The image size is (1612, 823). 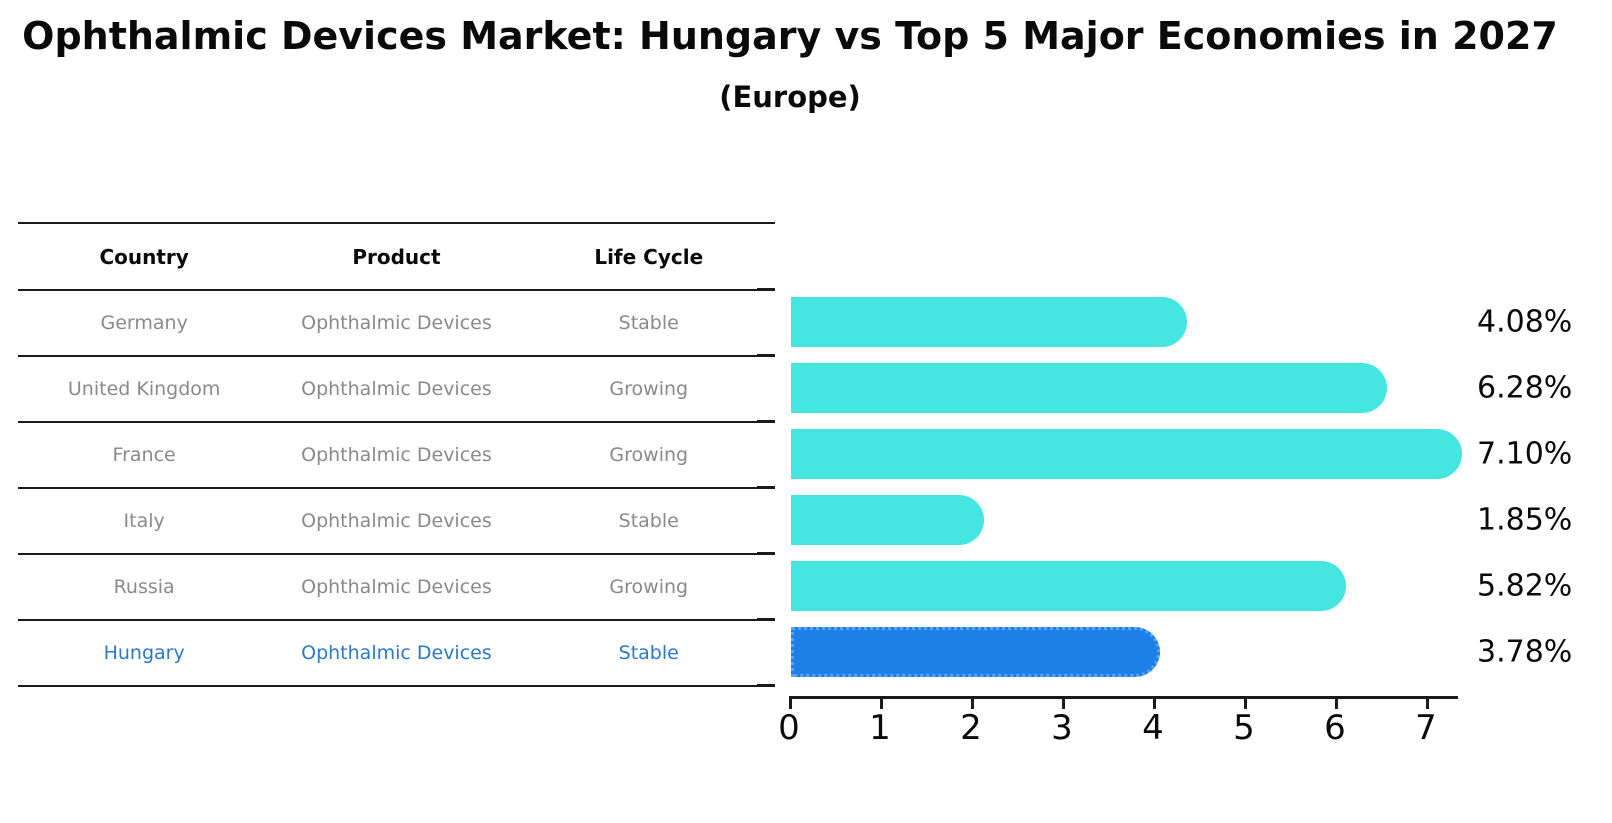 I want to click on bar-value-label: 7.10%, so click(x=1525, y=454).